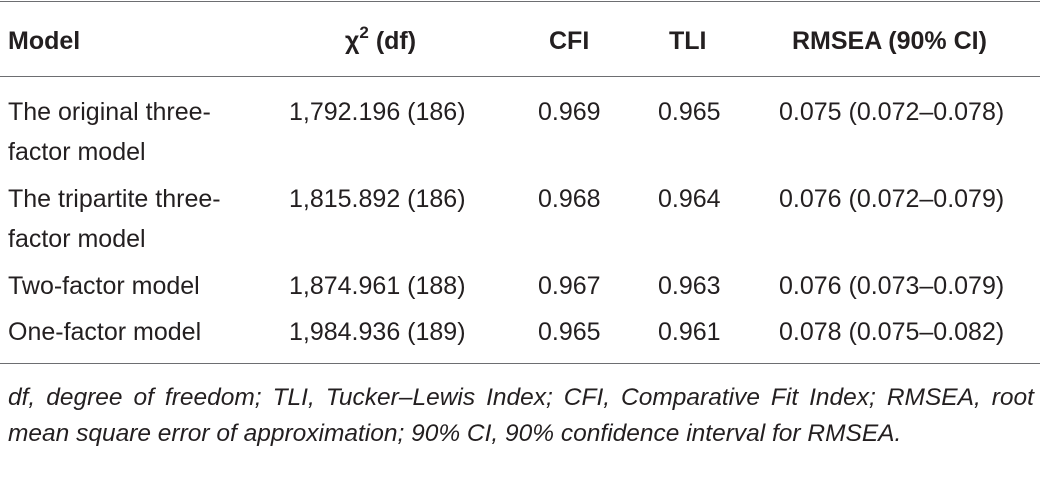 The width and height of the screenshot is (1040, 487). I want to click on table-bottom-rule, so click(520, 363).